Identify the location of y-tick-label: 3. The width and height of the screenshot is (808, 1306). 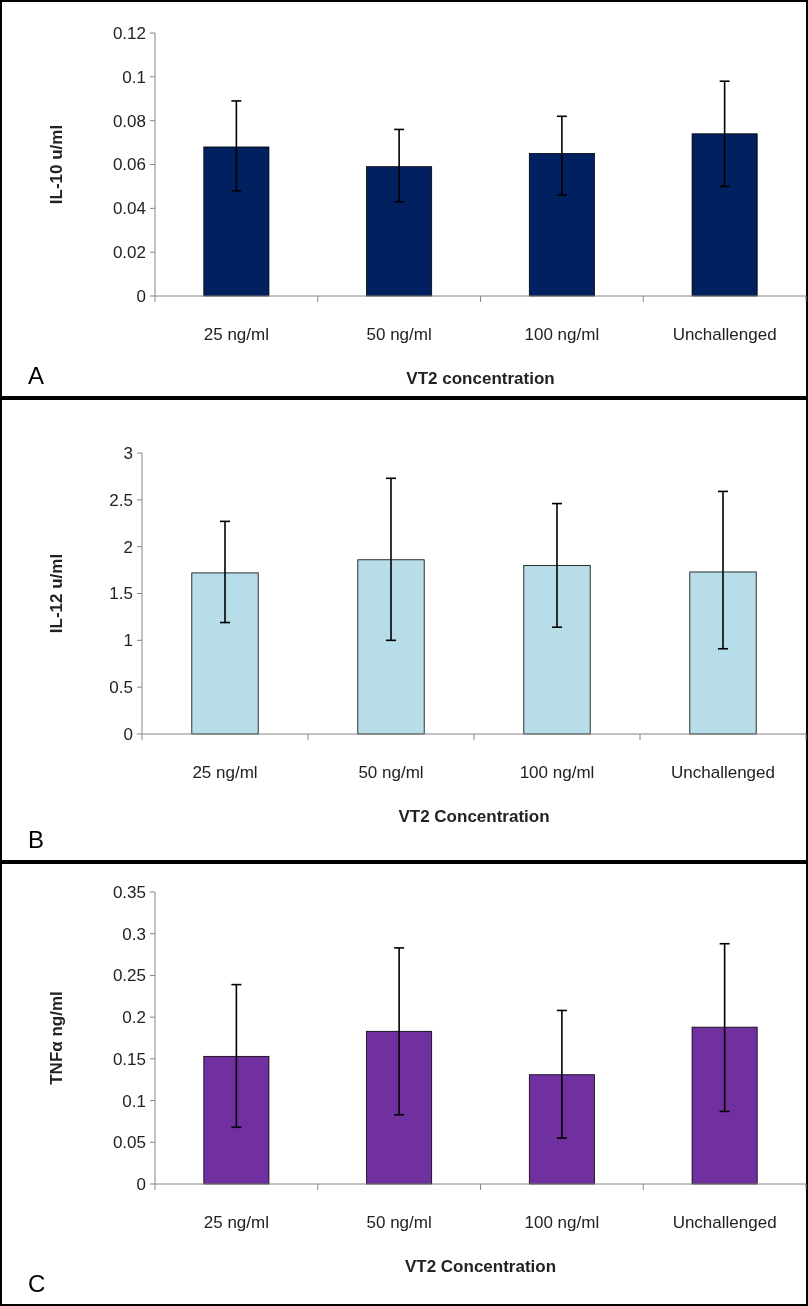
(128, 453).